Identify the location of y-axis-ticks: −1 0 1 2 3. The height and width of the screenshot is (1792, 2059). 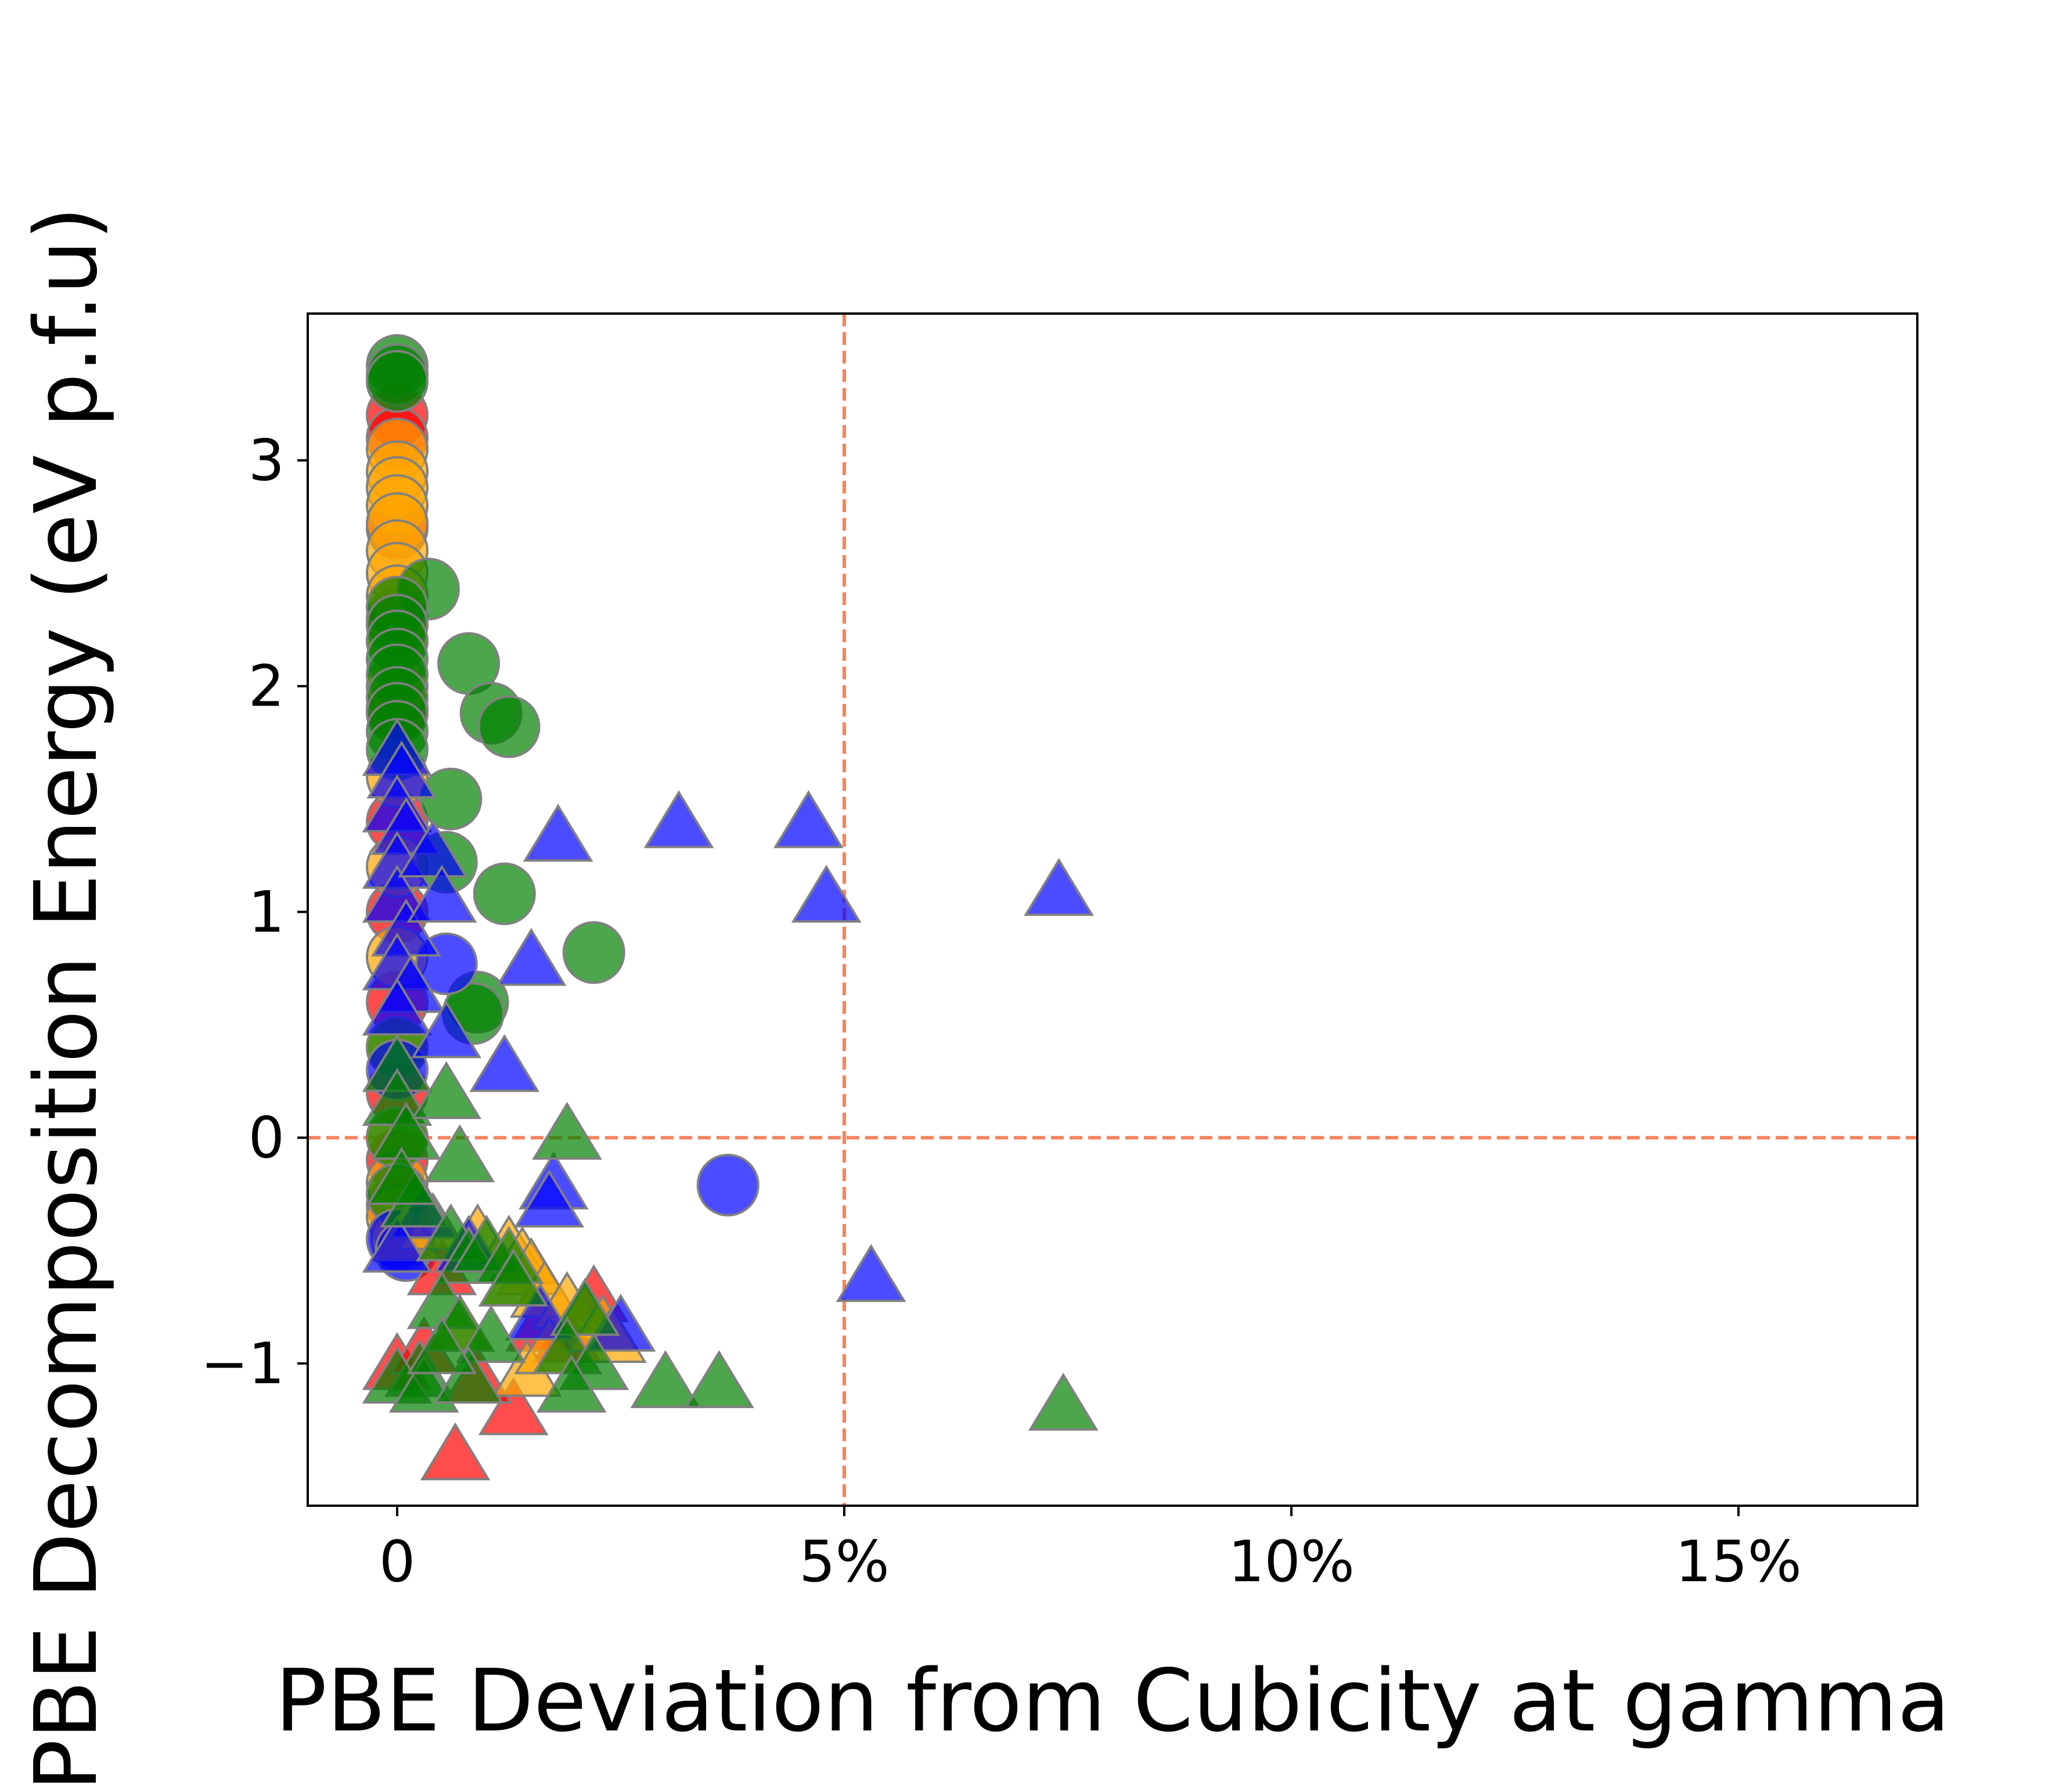
(254, 912).